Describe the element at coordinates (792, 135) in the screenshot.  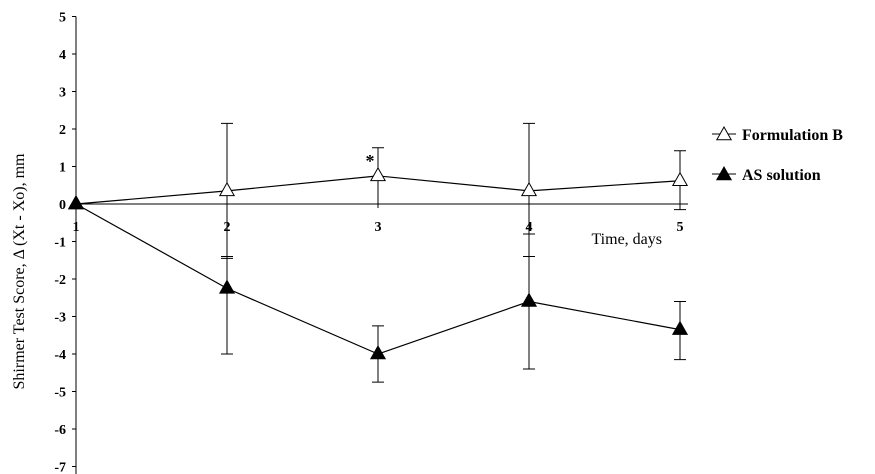
I see `legend-label: Formulation B` at that location.